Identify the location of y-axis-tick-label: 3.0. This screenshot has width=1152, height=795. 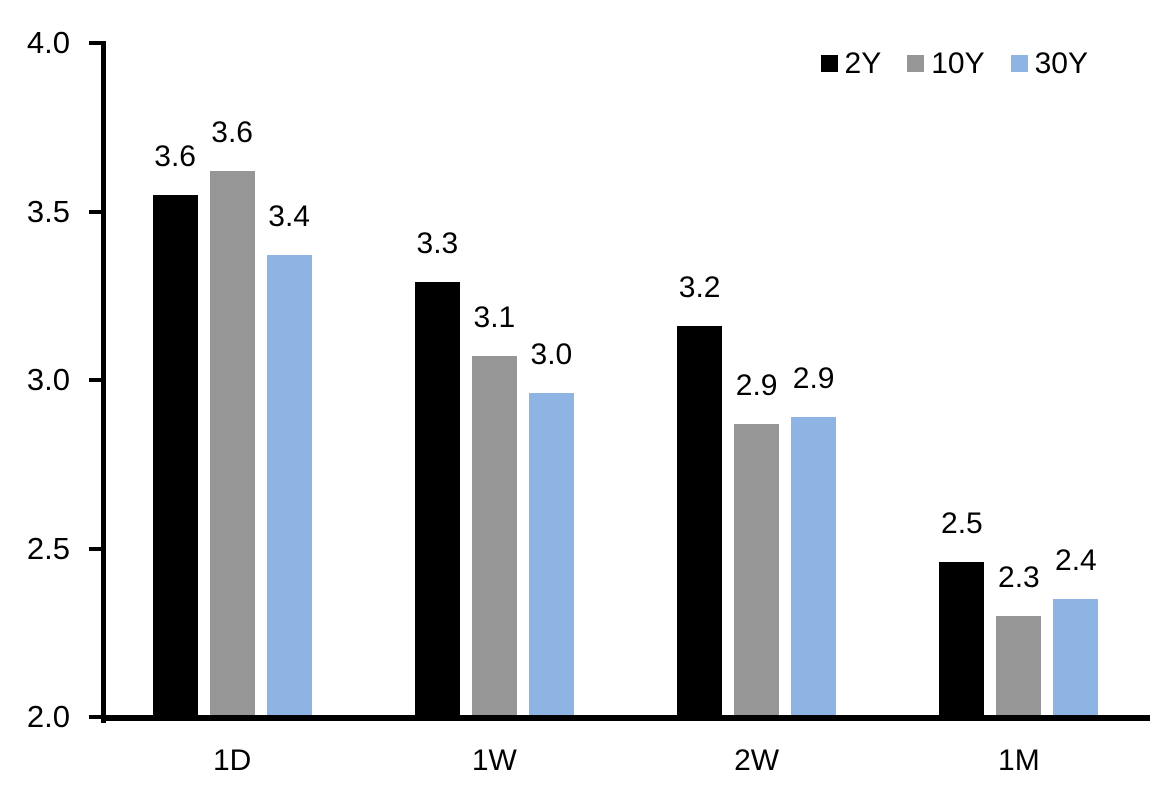
(48, 379).